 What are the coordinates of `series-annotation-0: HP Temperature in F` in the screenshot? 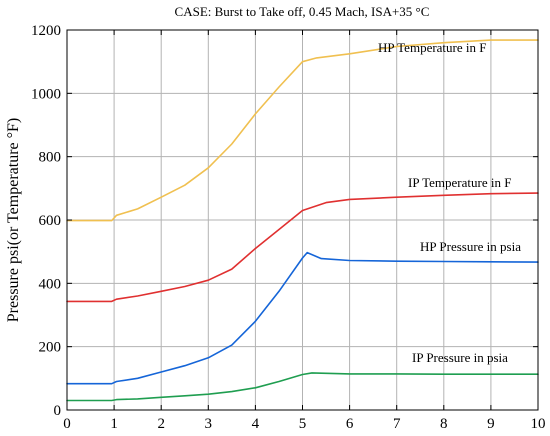 It's located at (432, 47).